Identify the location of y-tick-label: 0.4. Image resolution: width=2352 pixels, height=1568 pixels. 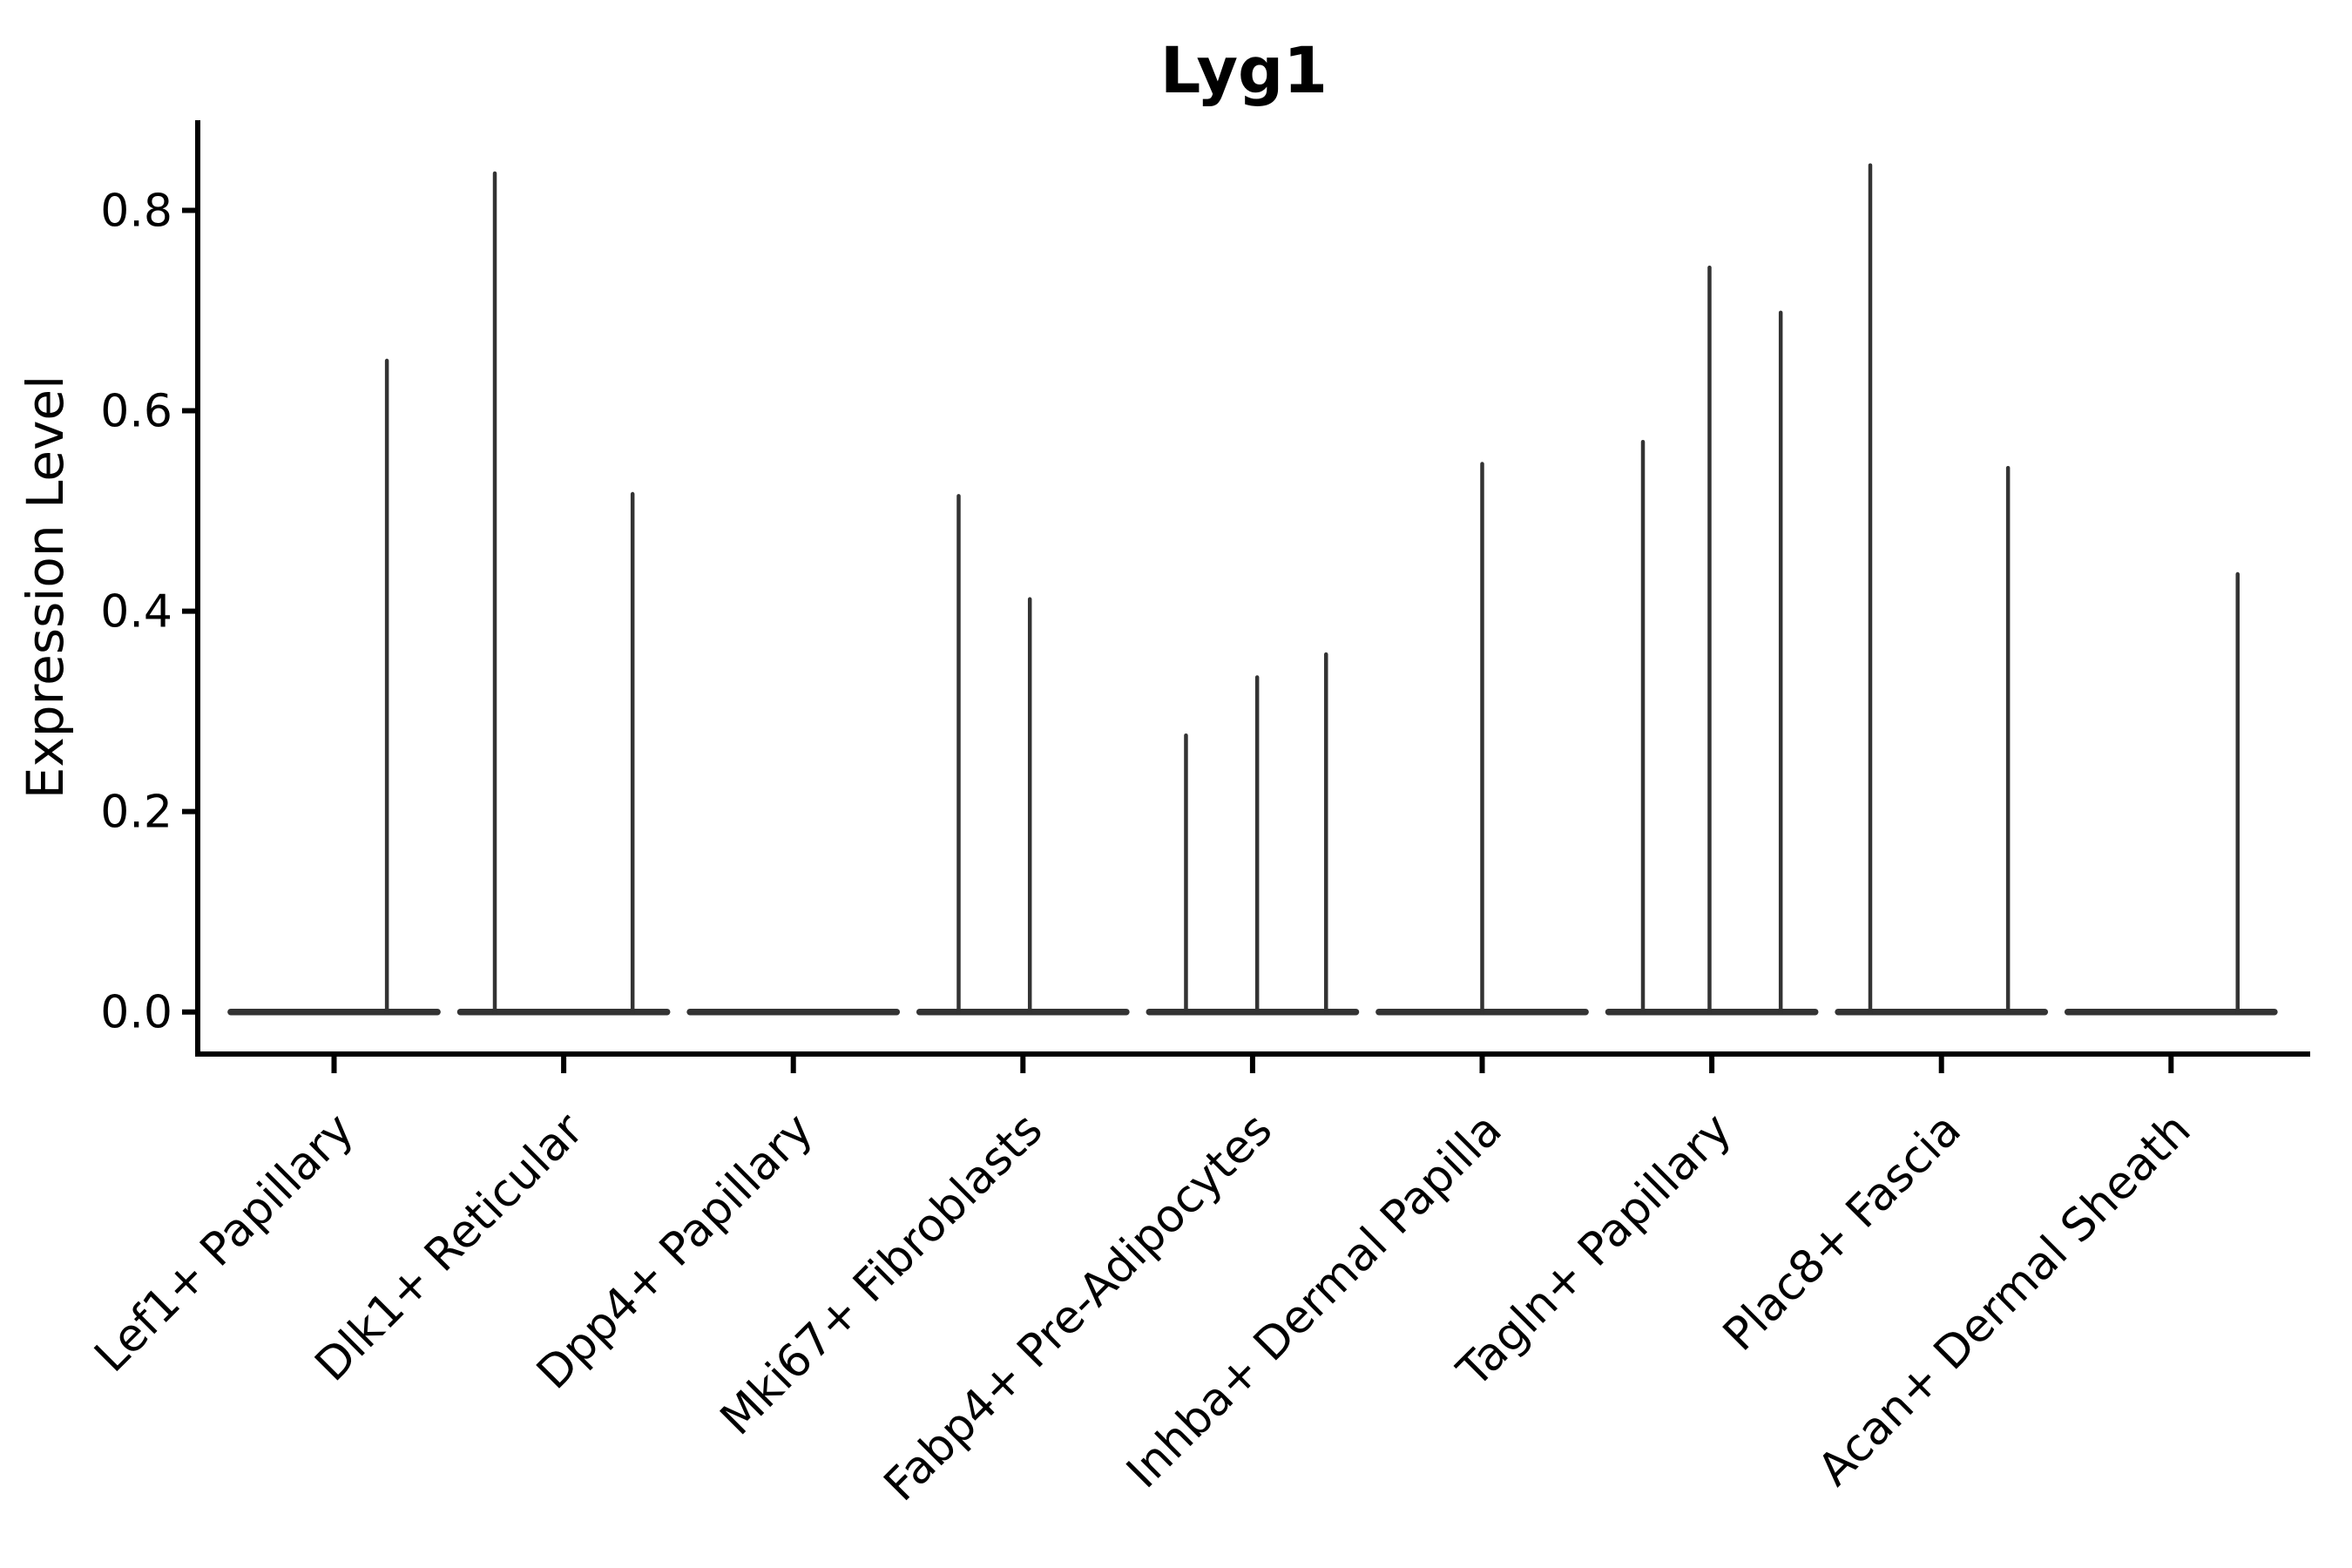
(136, 613).